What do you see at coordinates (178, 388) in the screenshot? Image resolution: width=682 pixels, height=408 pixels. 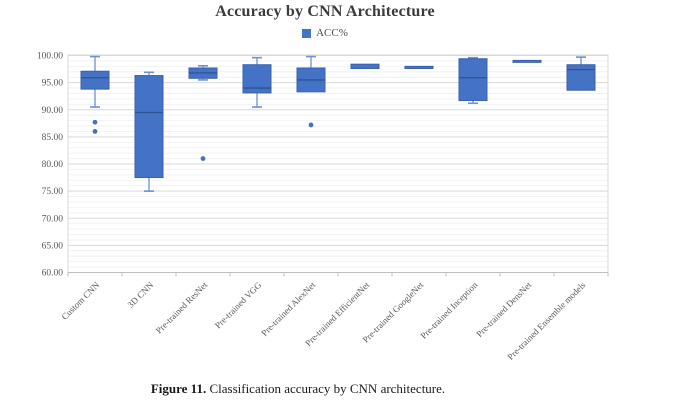 I see `figure-caption-label: Figure 11.` at bounding box center [178, 388].